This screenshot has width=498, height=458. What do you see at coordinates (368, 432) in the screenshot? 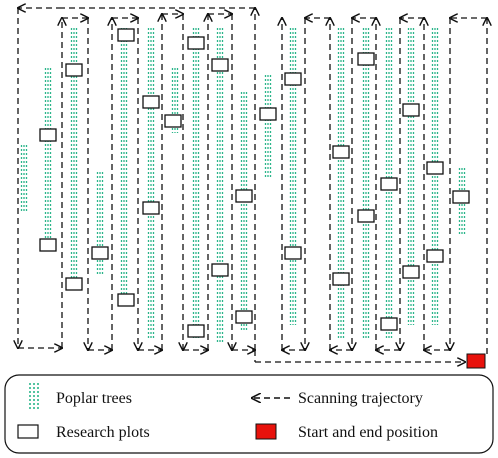
I see `legend-label-start-end: Start and end position` at bounding box center [368, 432].